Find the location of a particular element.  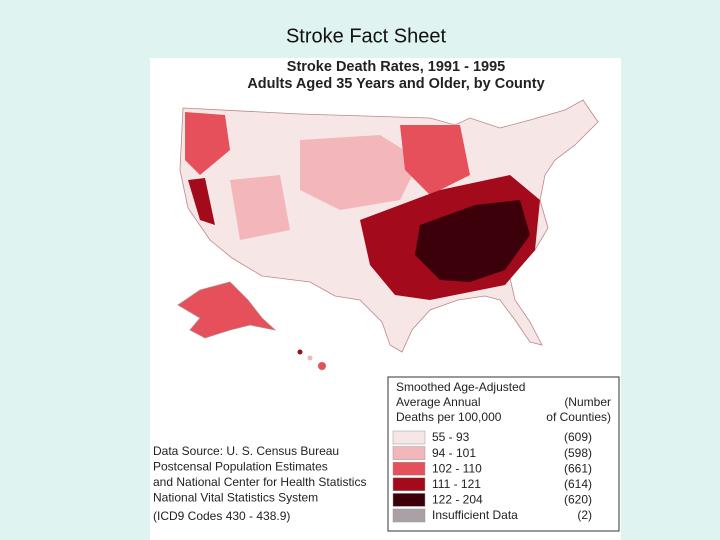

legend-count: (614) is located at coordinates (578, 484).